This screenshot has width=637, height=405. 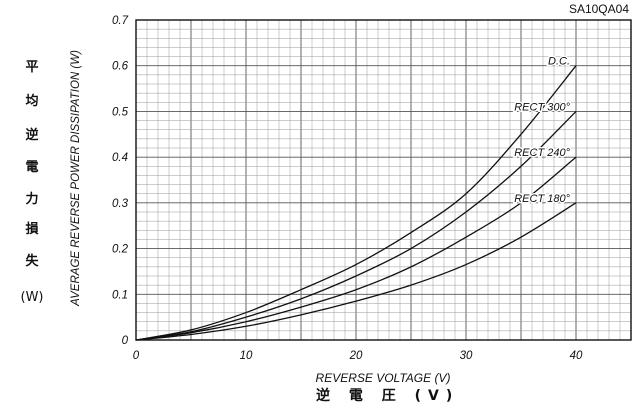 What do you see at coordinates (576, 356) in the screenshot?
I see `x-tick-label: 40` at bounding box center [576, 356].